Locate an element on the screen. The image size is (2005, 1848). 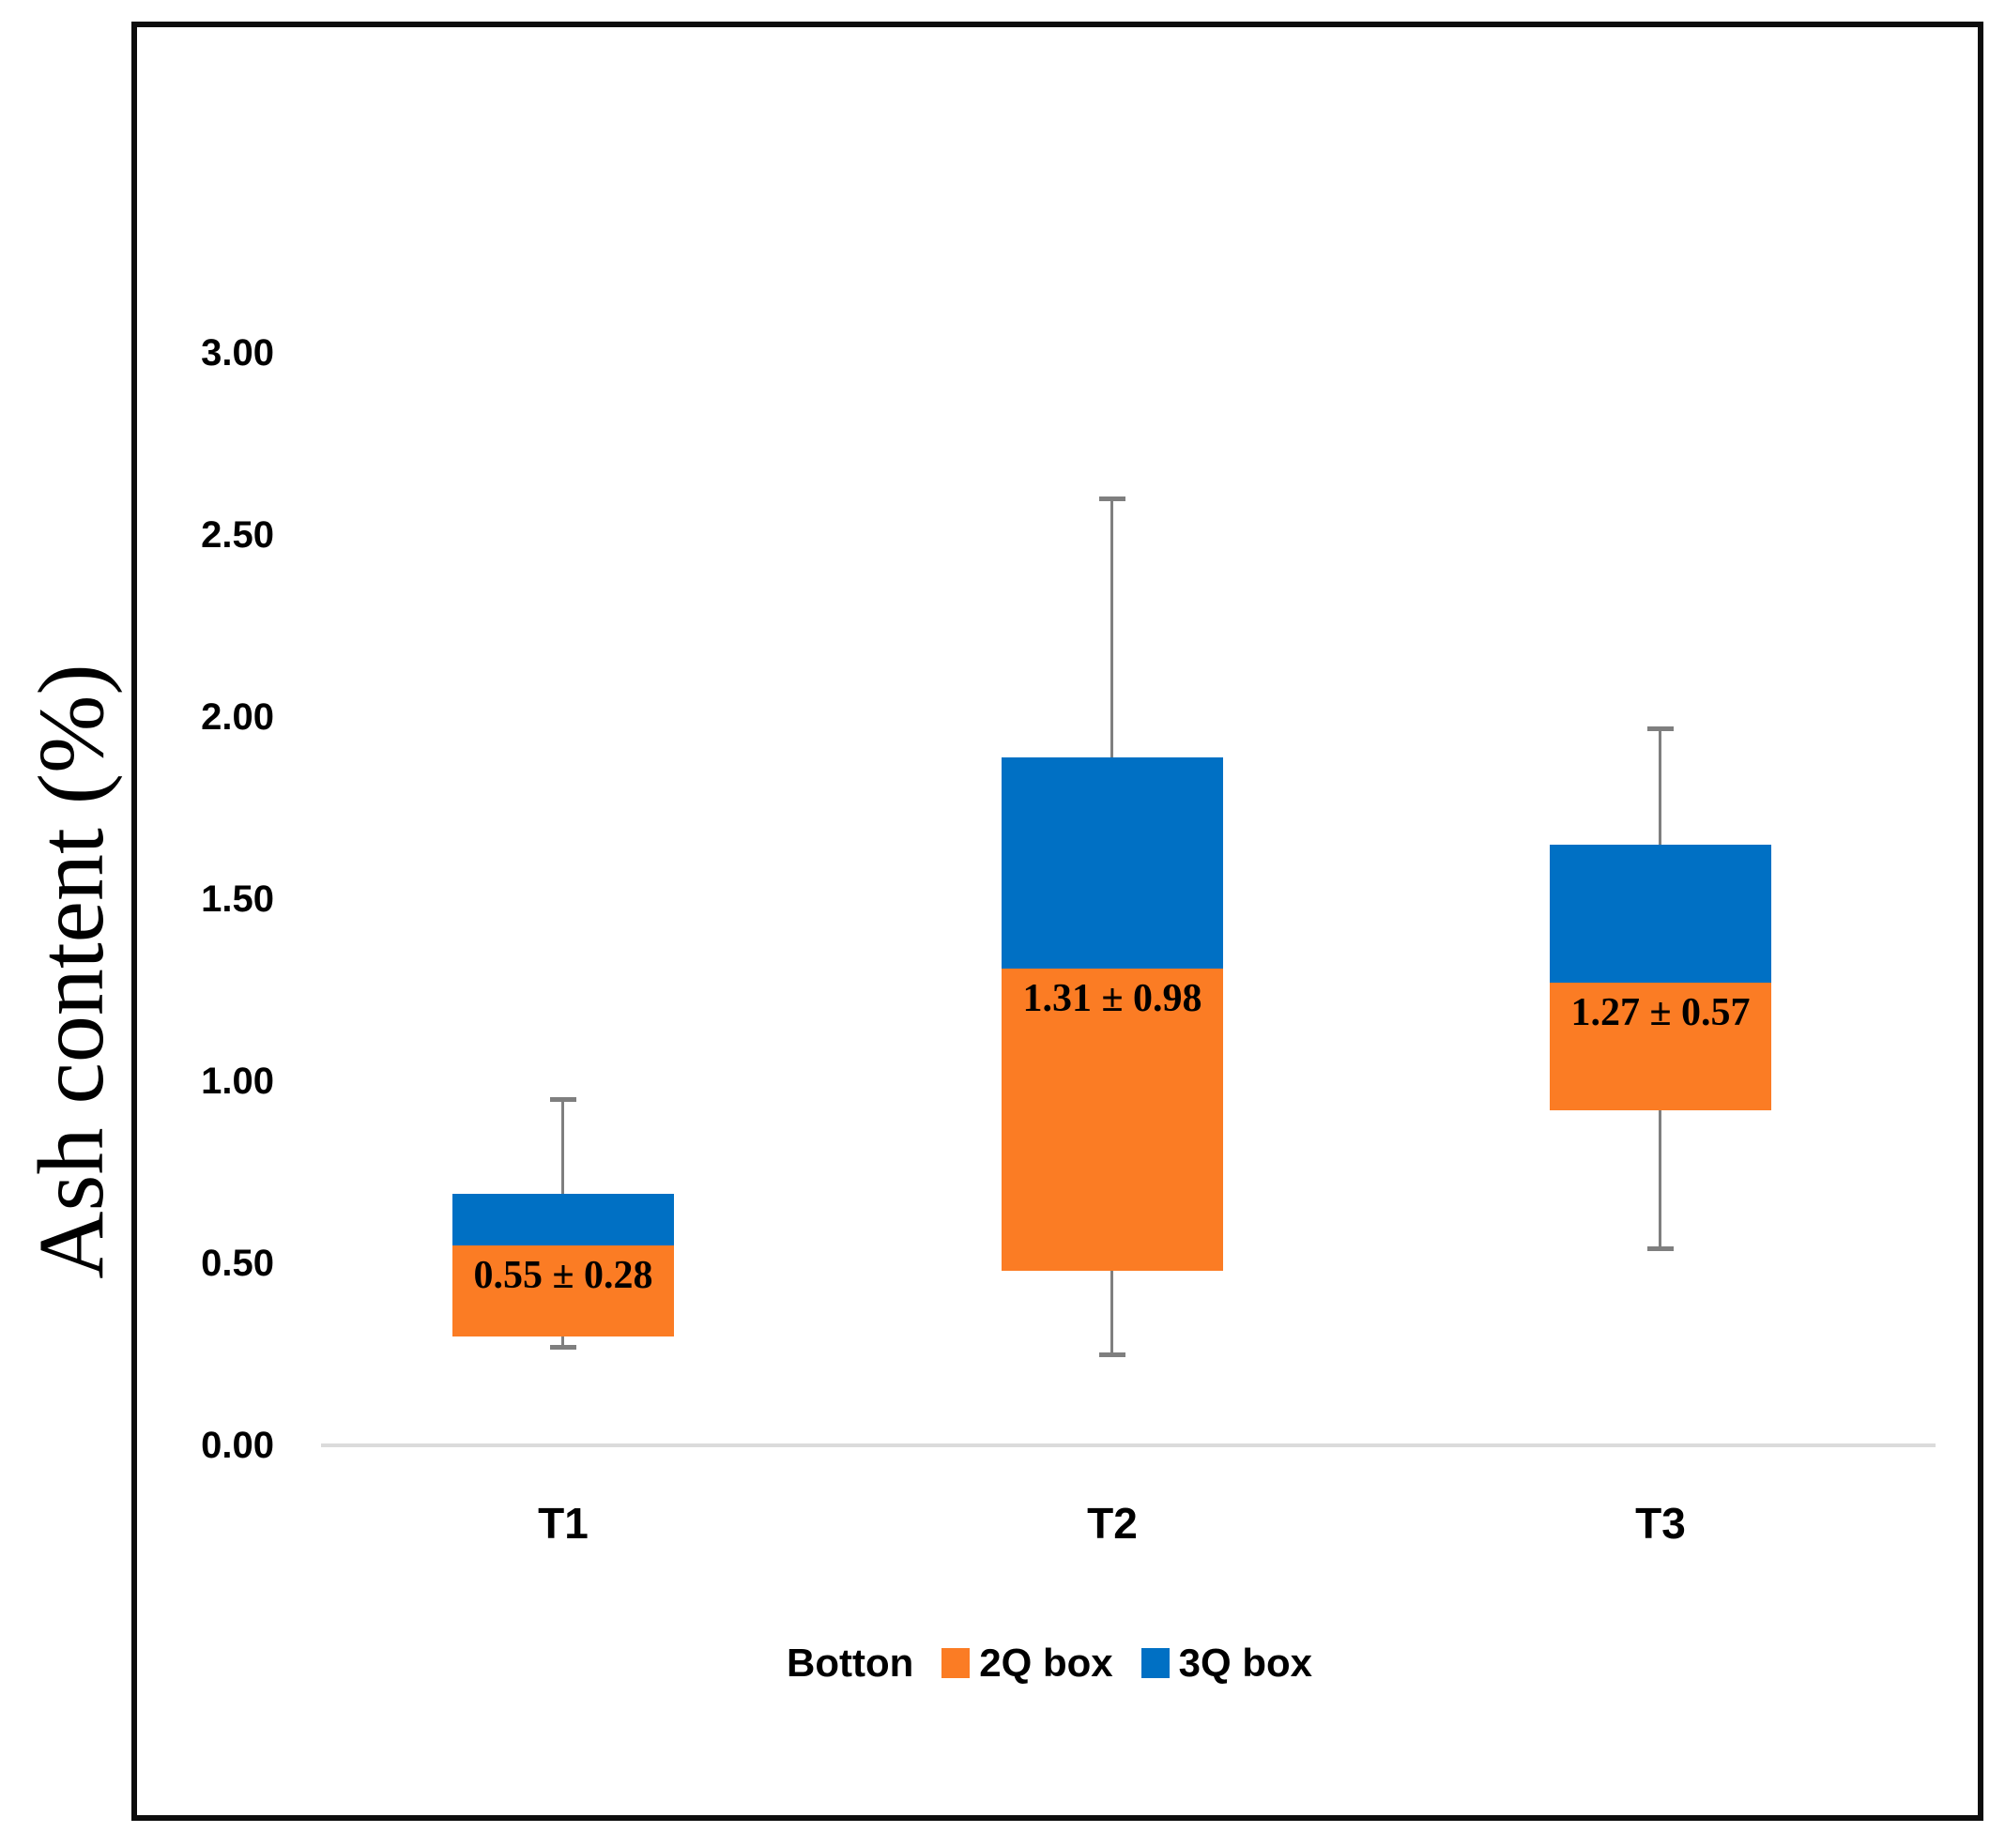
y-tick-label: 2.50 is located at coordinates (237, 535).